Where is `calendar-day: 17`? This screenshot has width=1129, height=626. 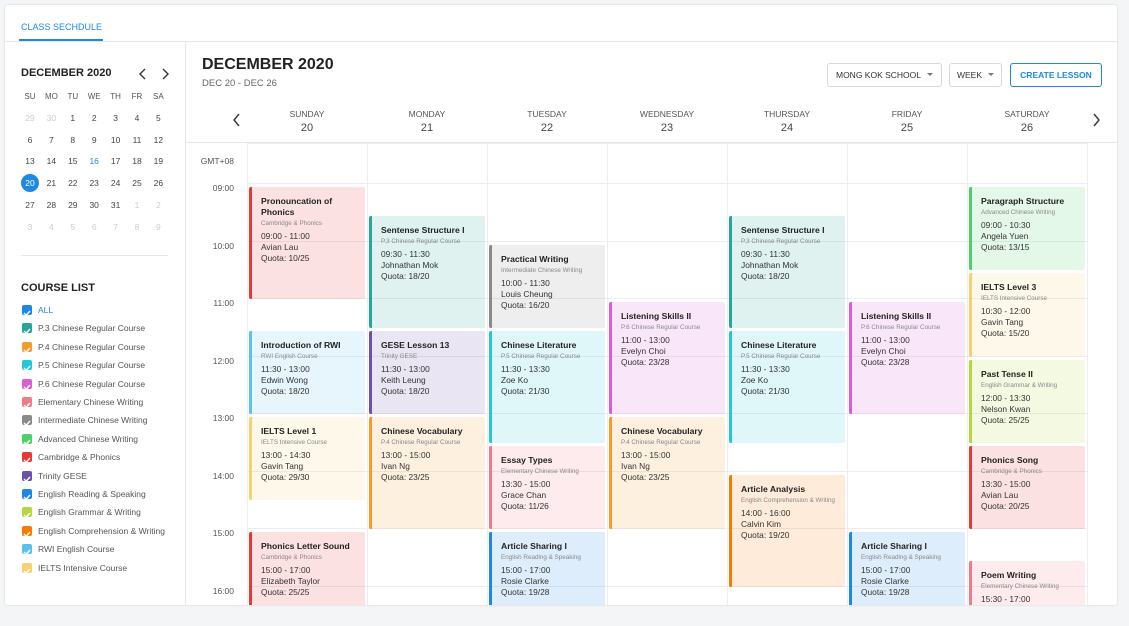 calendar-day: 17 is located at coordinates (115, 161).